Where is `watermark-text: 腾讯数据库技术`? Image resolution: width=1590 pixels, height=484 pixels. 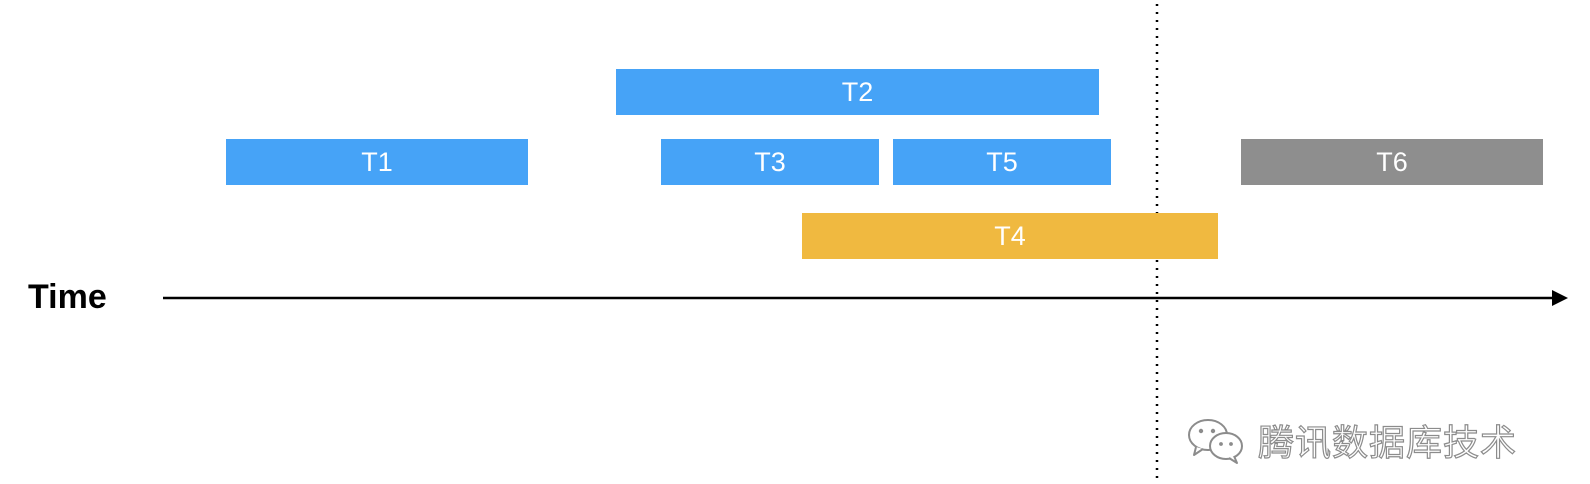
watermark-text: 腾讯数据库技术 is located at coordinates (1387, 443).